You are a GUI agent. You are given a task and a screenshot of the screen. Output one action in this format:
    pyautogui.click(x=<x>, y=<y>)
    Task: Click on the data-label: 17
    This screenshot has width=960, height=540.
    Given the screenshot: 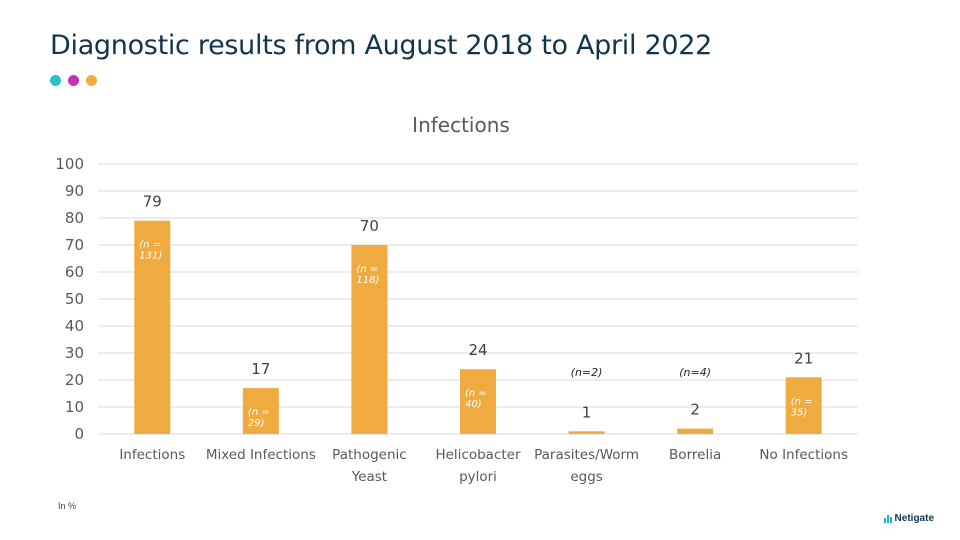 What is the action you would take?
    pyautogui.click(x=260, y=369)
    